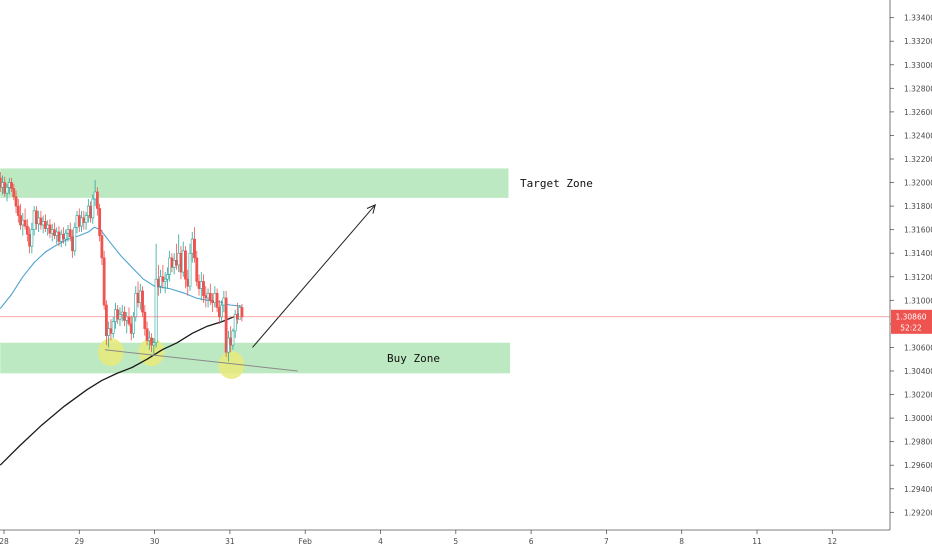  What do you see at coordinates (80, 541) in the screenshot?
I see `x-tick-label: 29` at bounding box center [80, 541].